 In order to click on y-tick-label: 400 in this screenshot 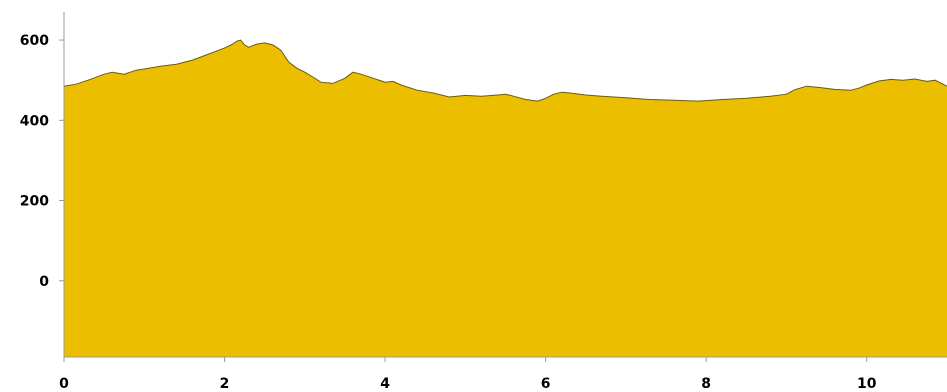, I will do `click(34, 121)`.